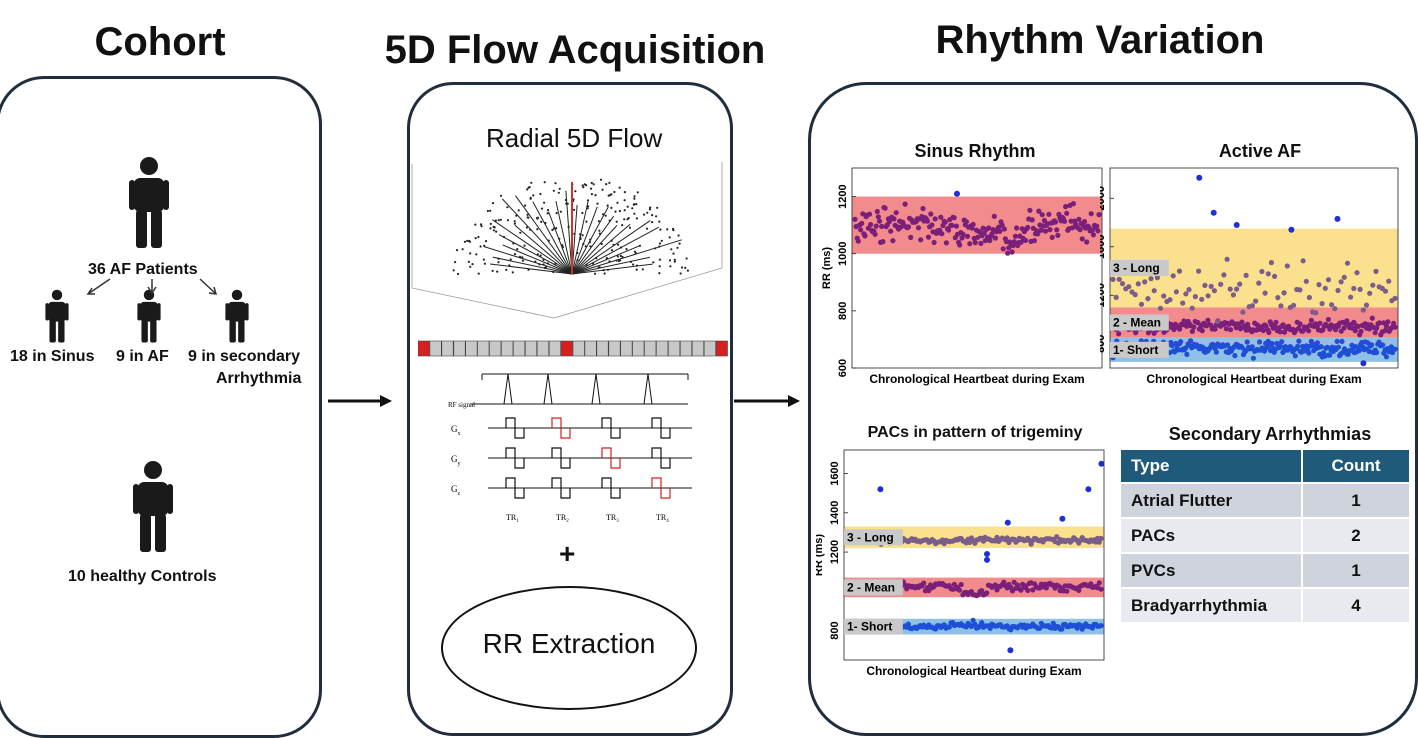 This screenshot has width=1418, height=738. Describe the element at coordinates (456, 430) in the screenshot. I see `gx-label: Gx` at that location.